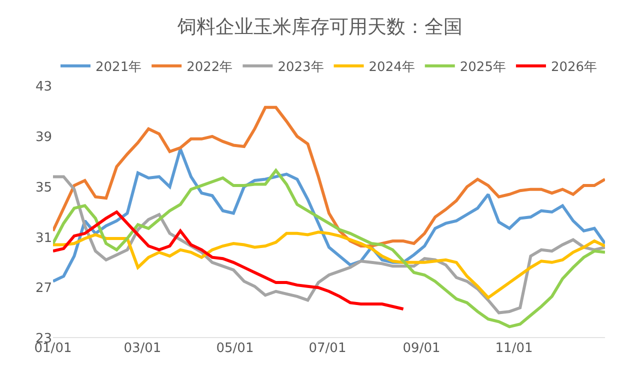 The width and height of the screenshot is (640, 391). What do you see at coordinates (421, 348) in the screenshot?
I see `x-tick-label: 09/01` at bounding box center [421, 348].